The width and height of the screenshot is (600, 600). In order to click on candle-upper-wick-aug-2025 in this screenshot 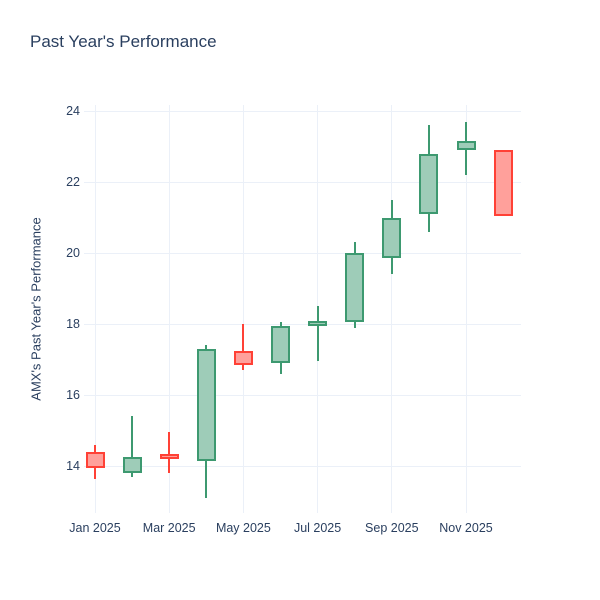, I will do `click(354, 248)`.